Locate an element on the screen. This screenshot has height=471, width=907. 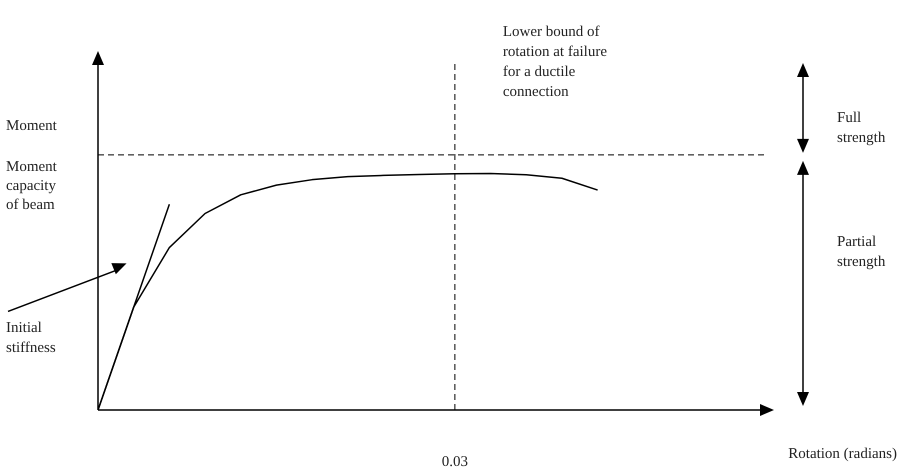
text: Partial strength is located at coordinates (861, 252).